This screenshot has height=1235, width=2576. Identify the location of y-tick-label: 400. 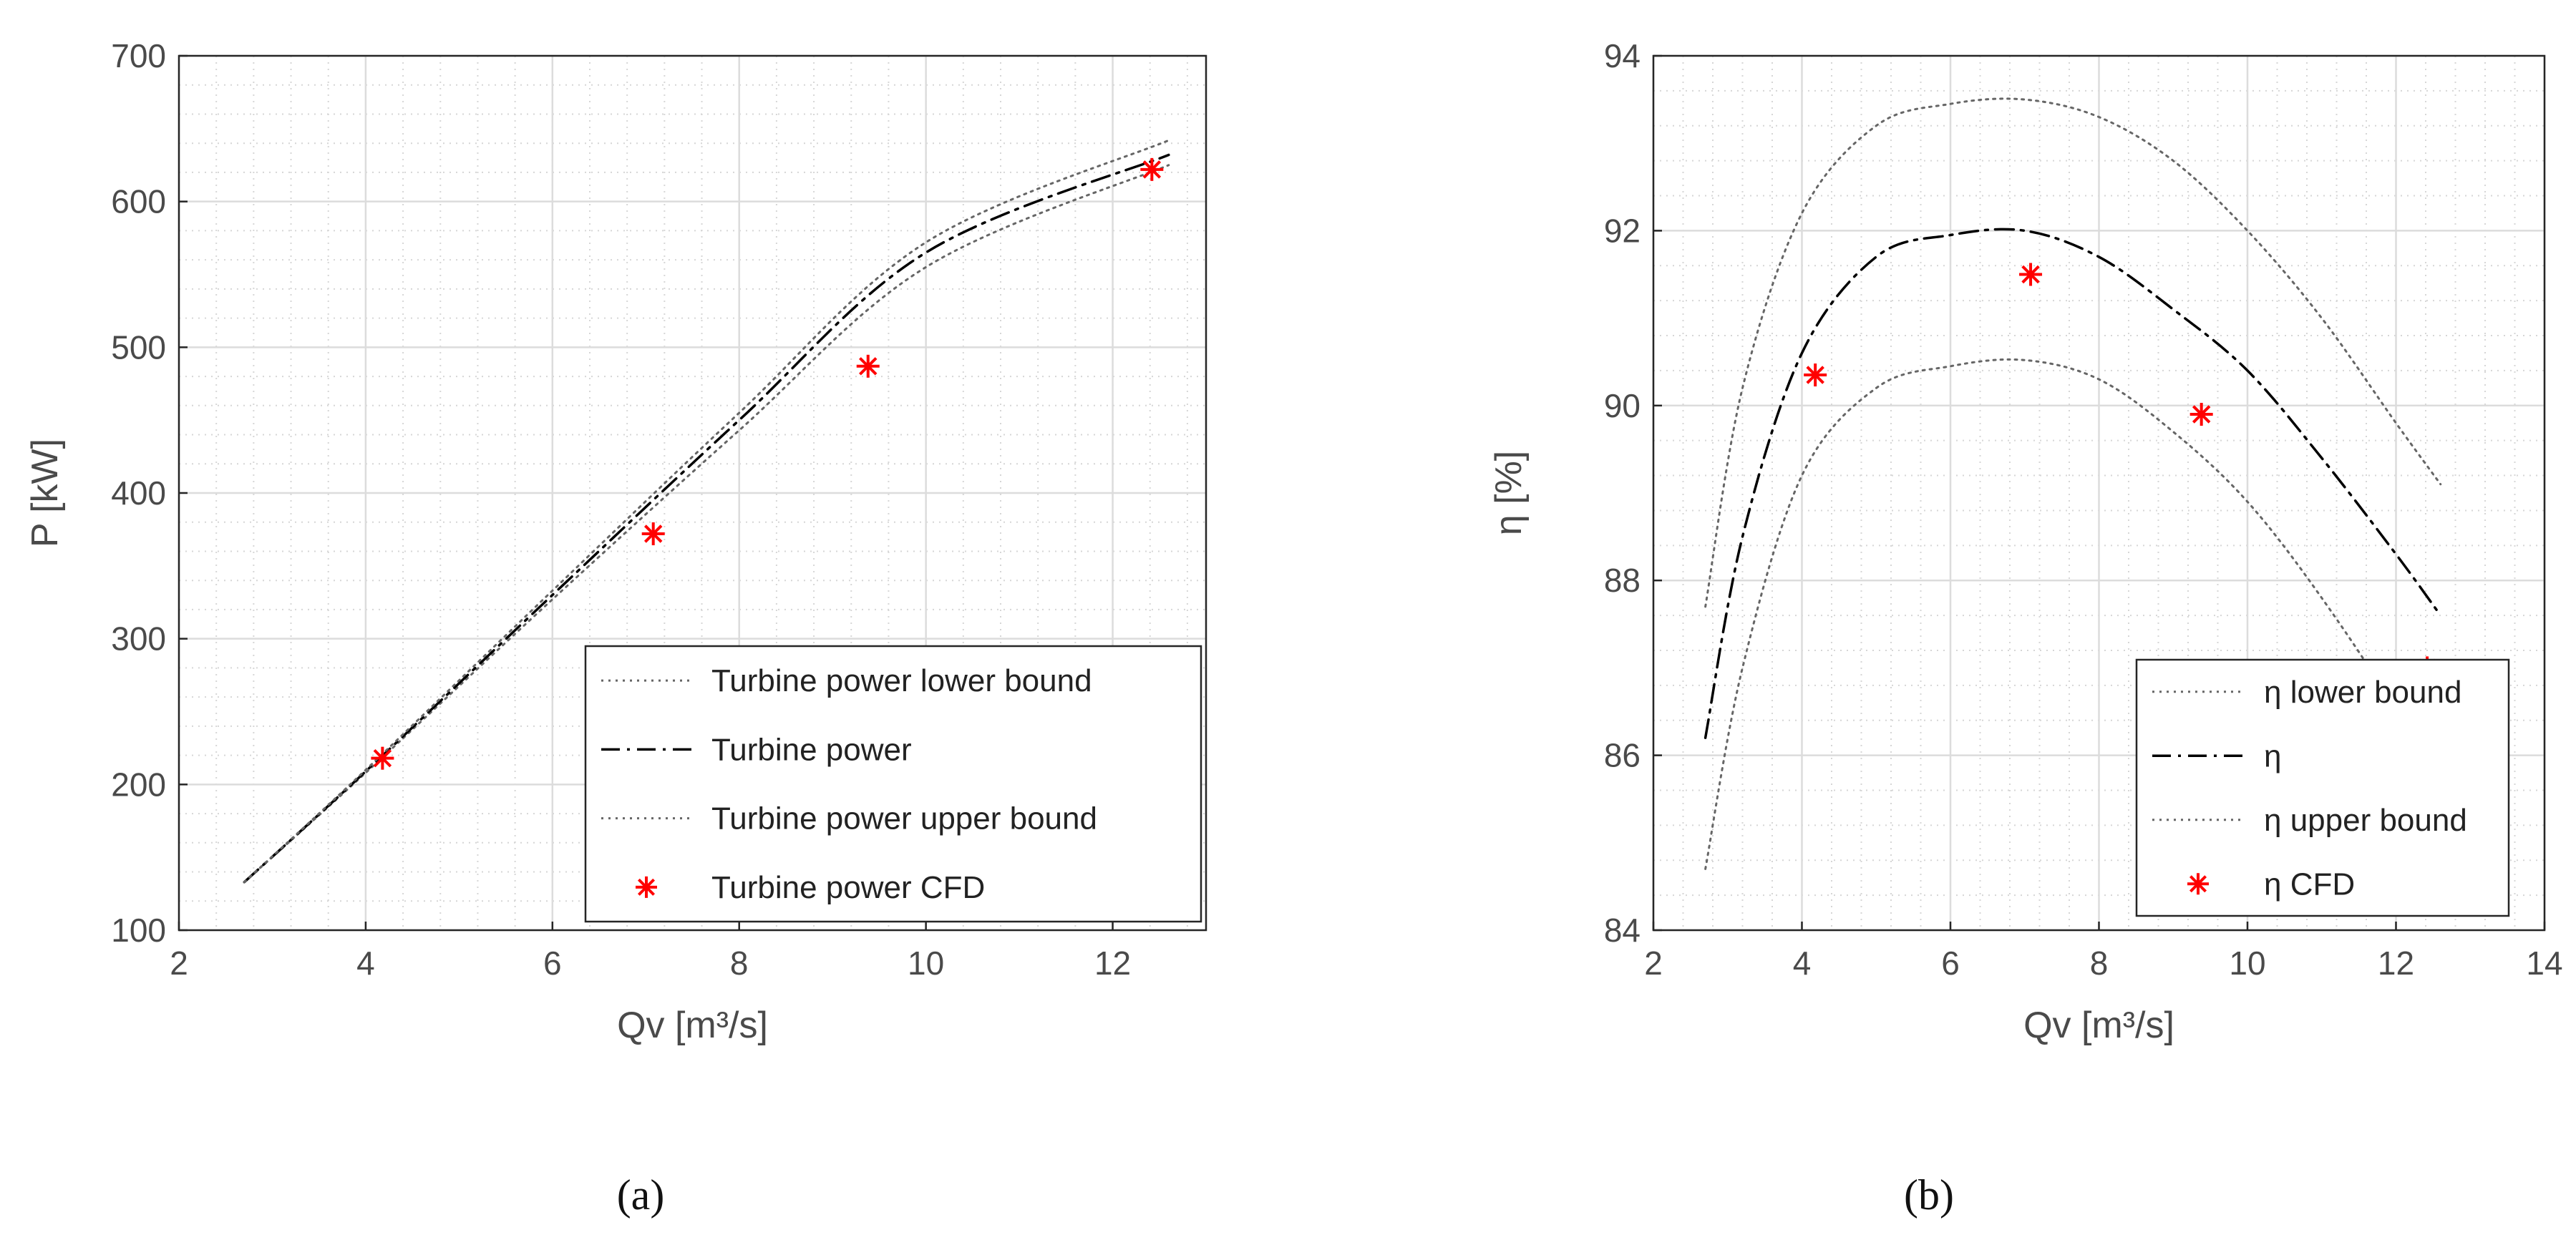
(138, 493).